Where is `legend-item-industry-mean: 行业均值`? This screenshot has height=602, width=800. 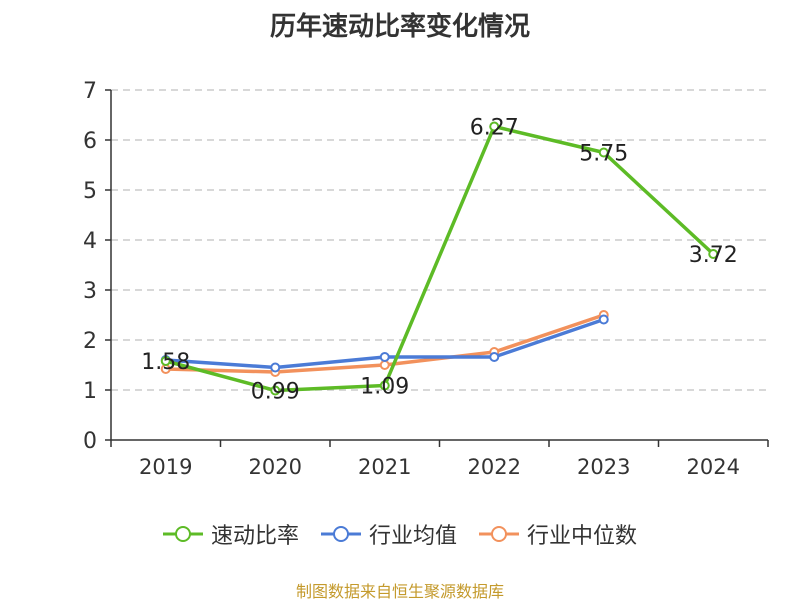 legend-item-industry-mean: 行业均值 is located at coordinates (388, 534).